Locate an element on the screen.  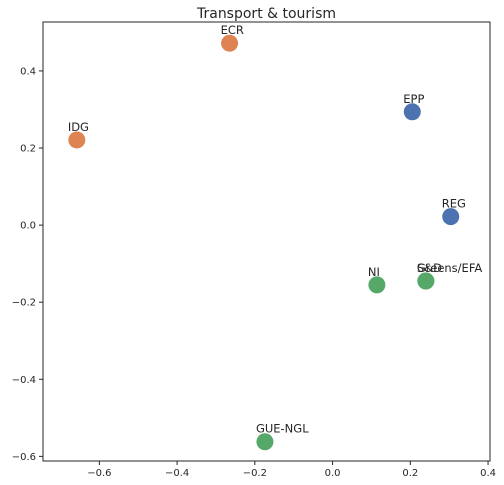
point-epp is located at coordinates (412, 112).